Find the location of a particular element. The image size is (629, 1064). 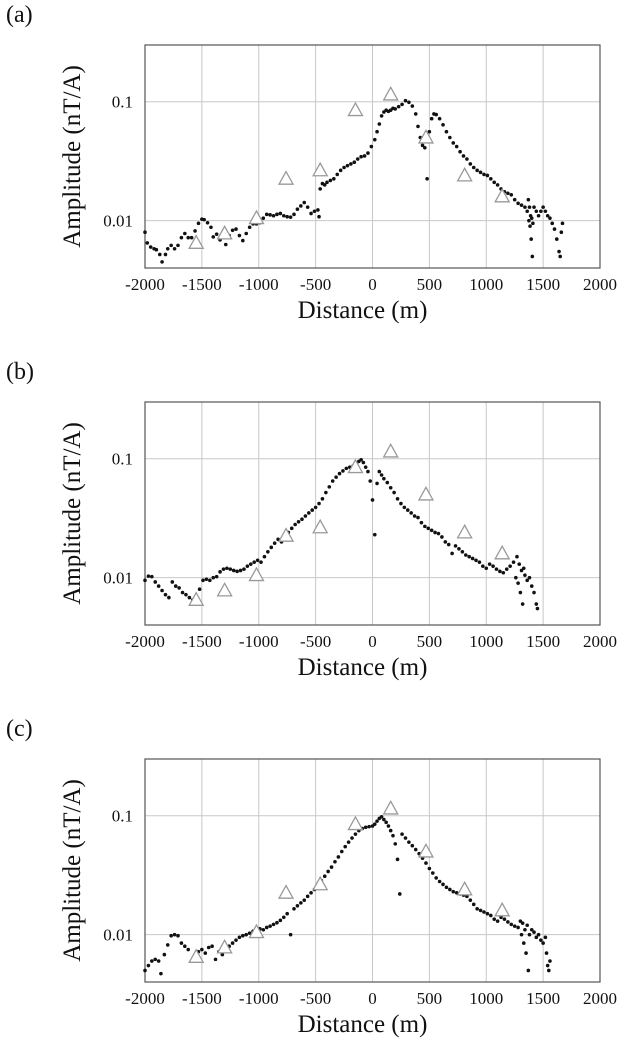

x-tick-label: 500 is located at coordinates (430, 641).